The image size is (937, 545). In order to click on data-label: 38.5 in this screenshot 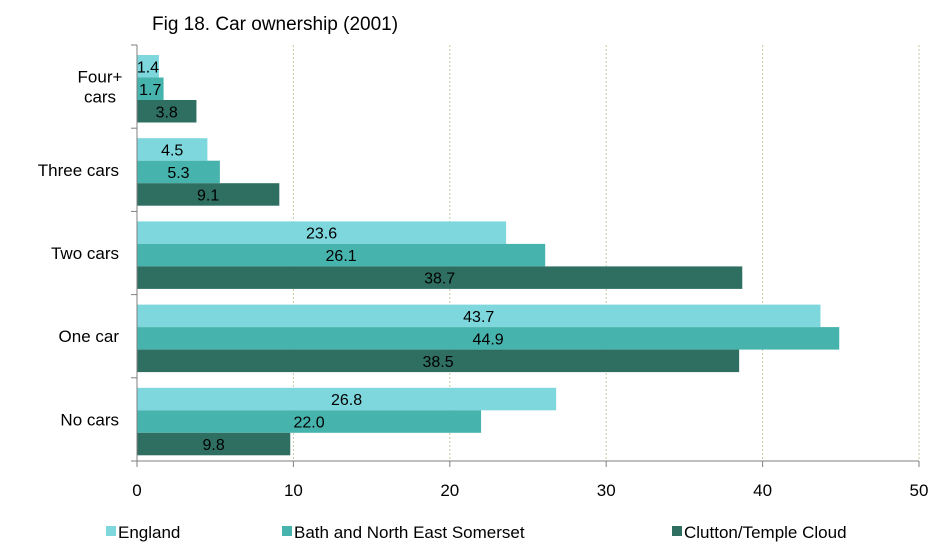, I will do `click(437, 362)`.